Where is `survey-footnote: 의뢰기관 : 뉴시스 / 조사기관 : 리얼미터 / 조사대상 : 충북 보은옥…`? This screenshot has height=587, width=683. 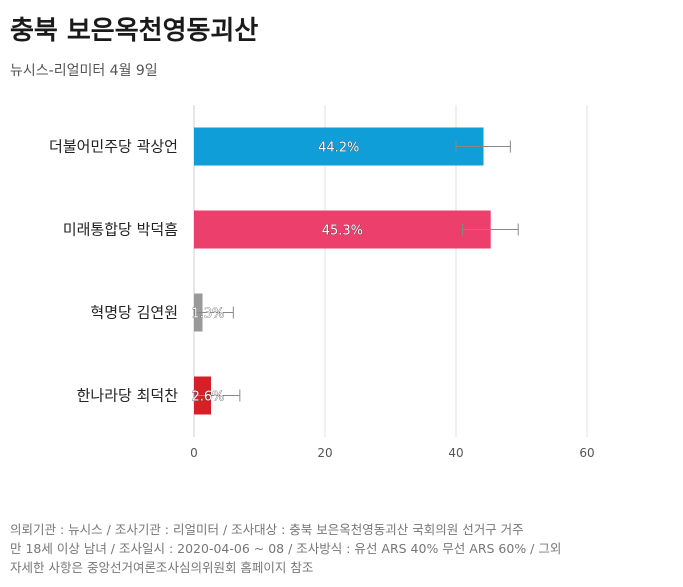 survey-footnote: 의뢰기관 : 뉴시스 / 조사기관 : 리얼미터 / 조사대상 : 충북 보은옥… is located at coordinates (344, 548).